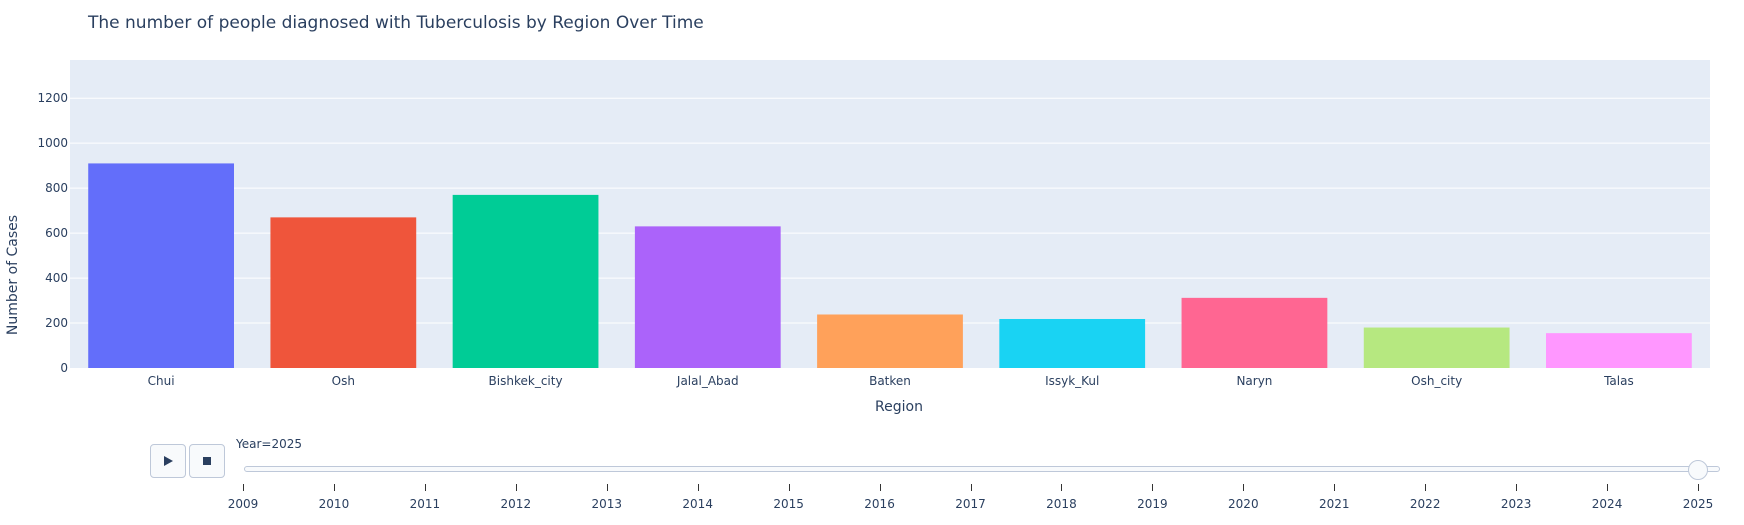 The width and height of the screenshot is (1744, 525). I want to click on x-tick-label: Chui, so click(161, 381).